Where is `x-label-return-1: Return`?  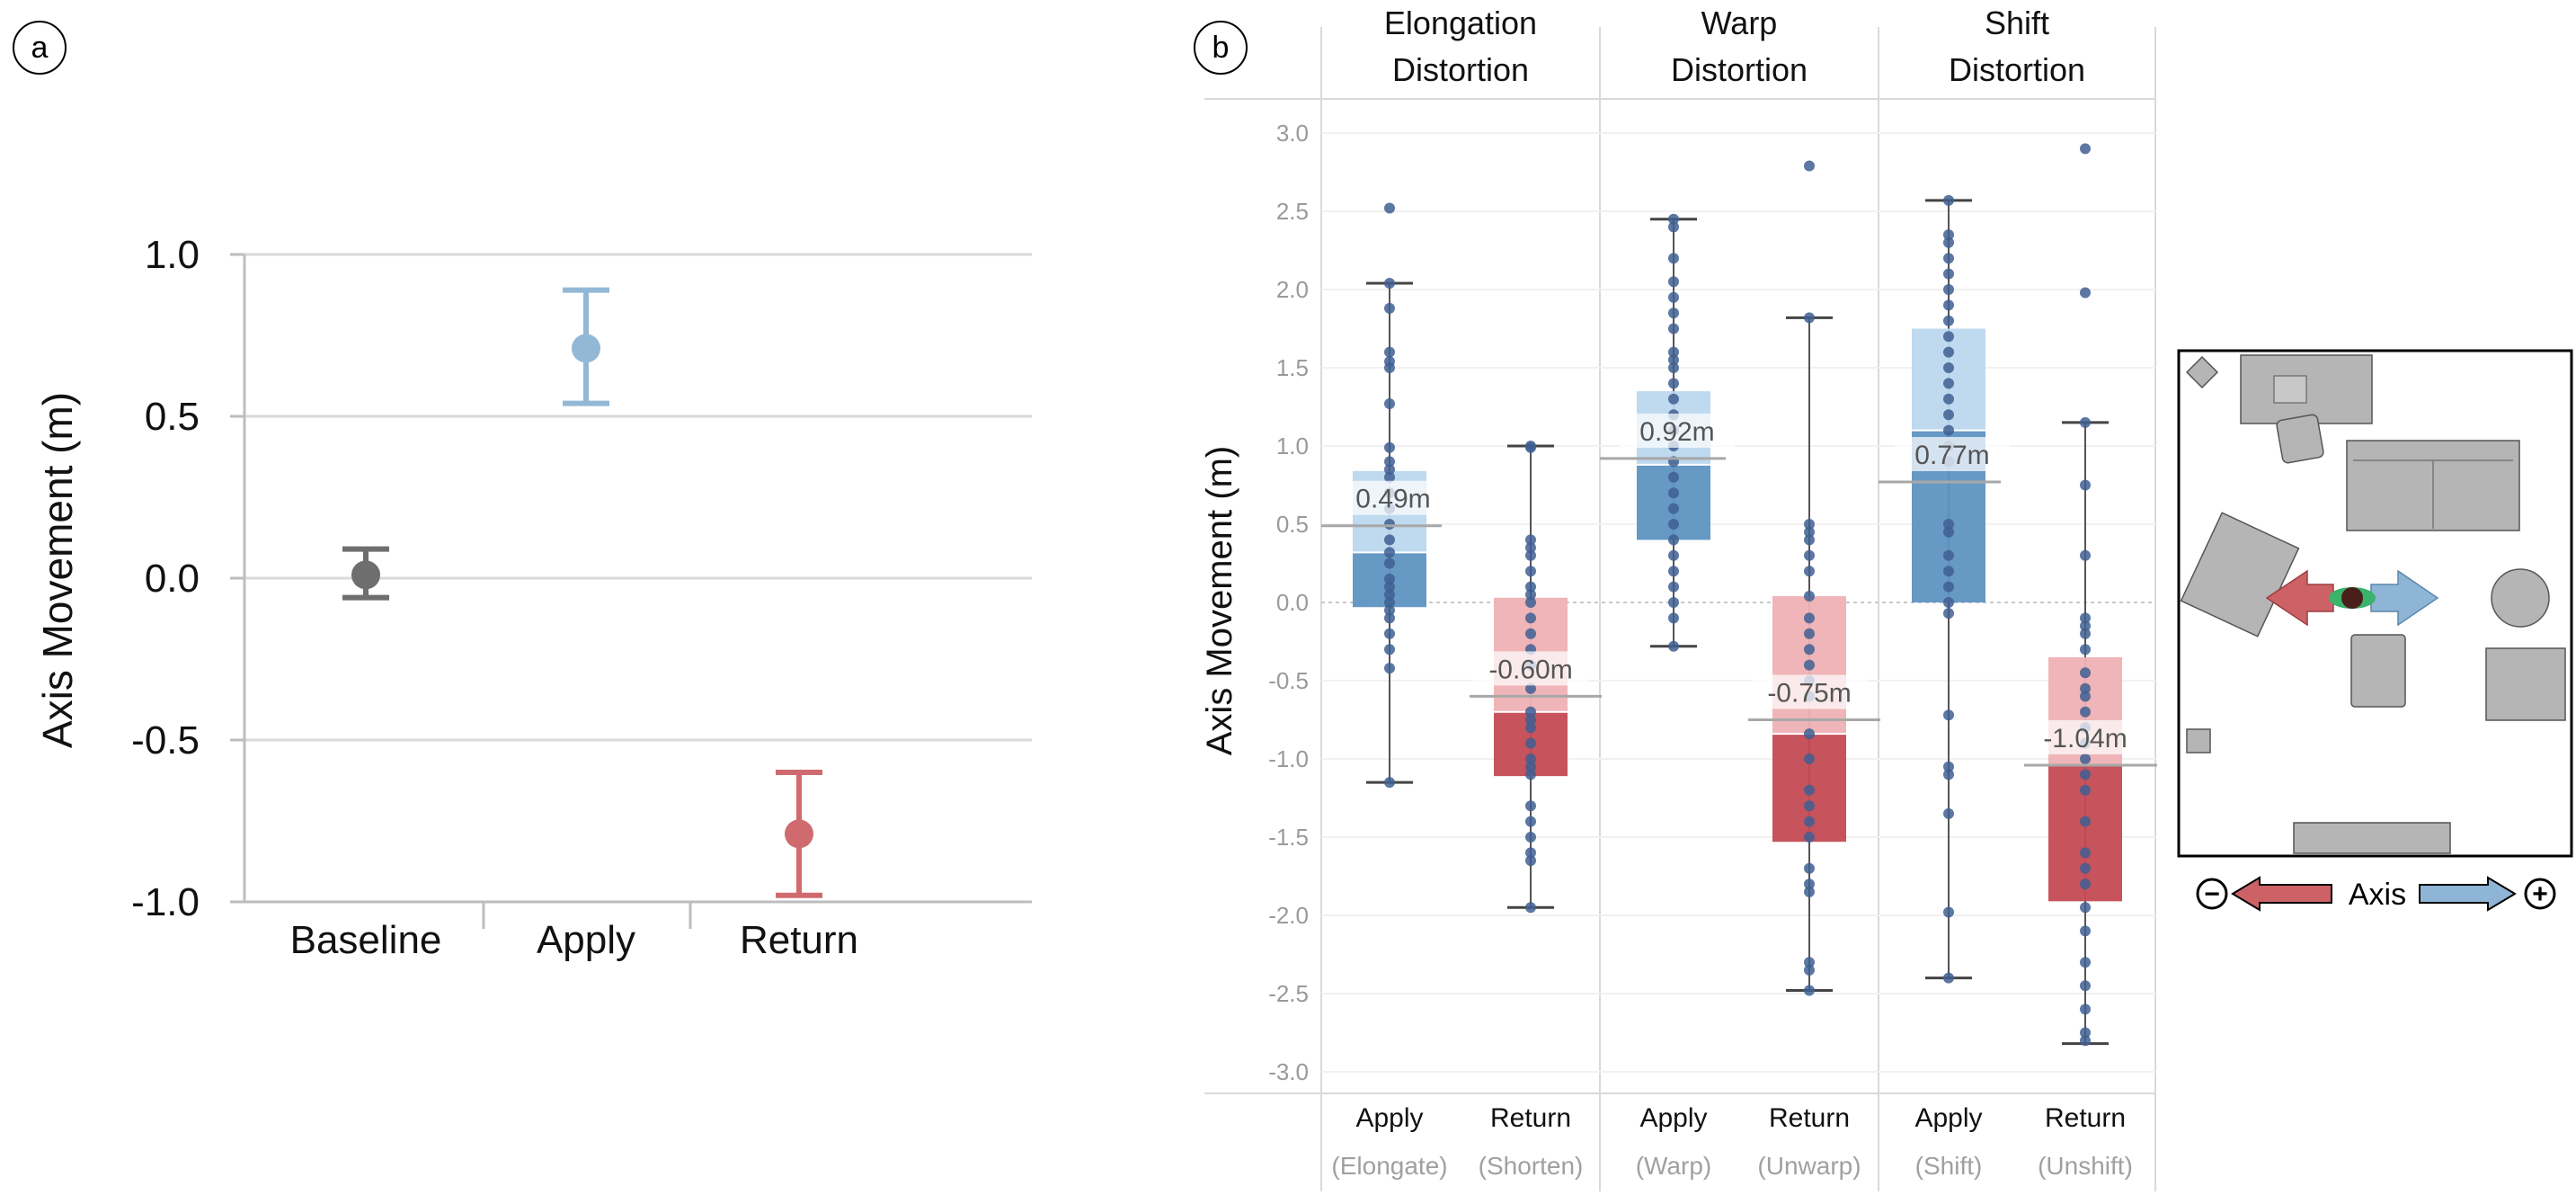 x-label-return-1: Return is located at coordinates (1809, 1118).